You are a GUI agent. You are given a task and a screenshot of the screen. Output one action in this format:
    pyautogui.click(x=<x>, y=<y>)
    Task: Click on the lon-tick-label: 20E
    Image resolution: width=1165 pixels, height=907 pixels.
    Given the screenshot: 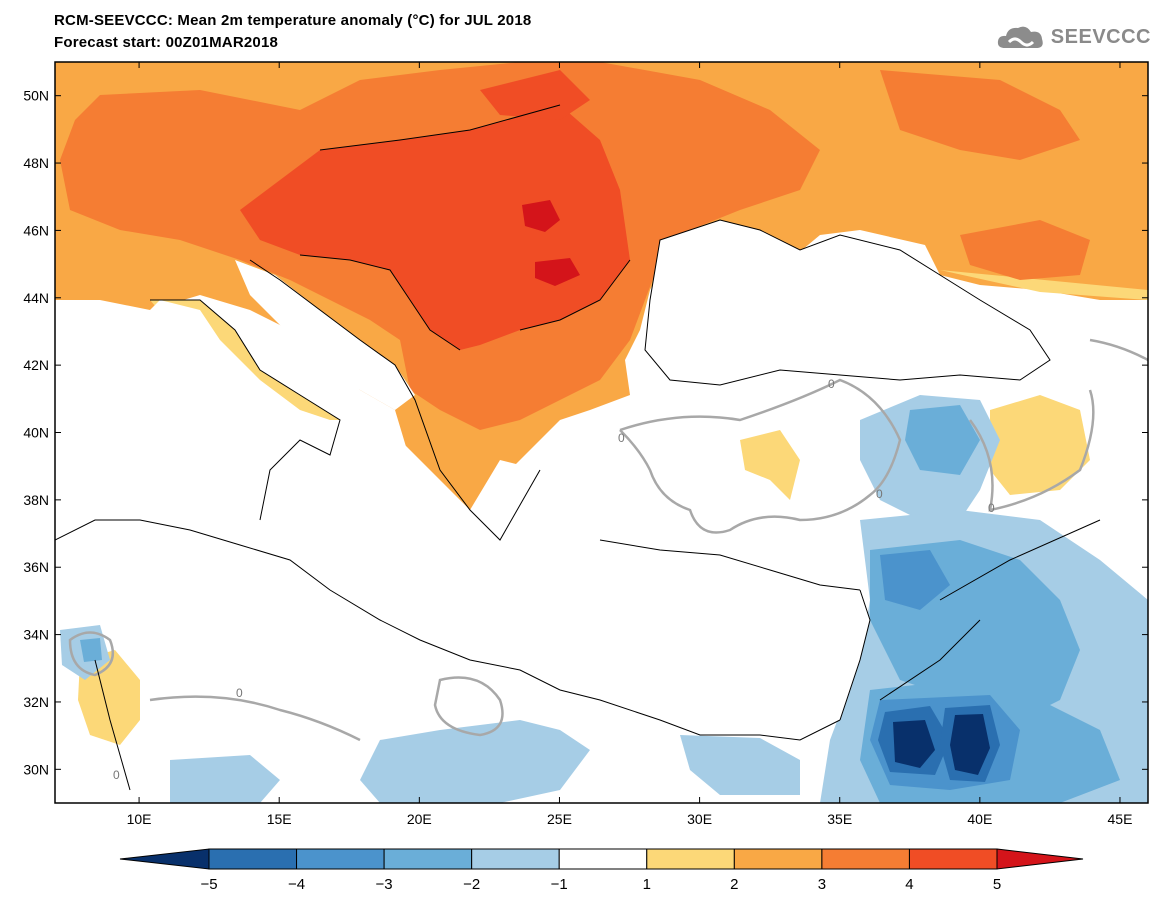 What is the action you would take?
    pyautogui.click(x=419, y=819)
    